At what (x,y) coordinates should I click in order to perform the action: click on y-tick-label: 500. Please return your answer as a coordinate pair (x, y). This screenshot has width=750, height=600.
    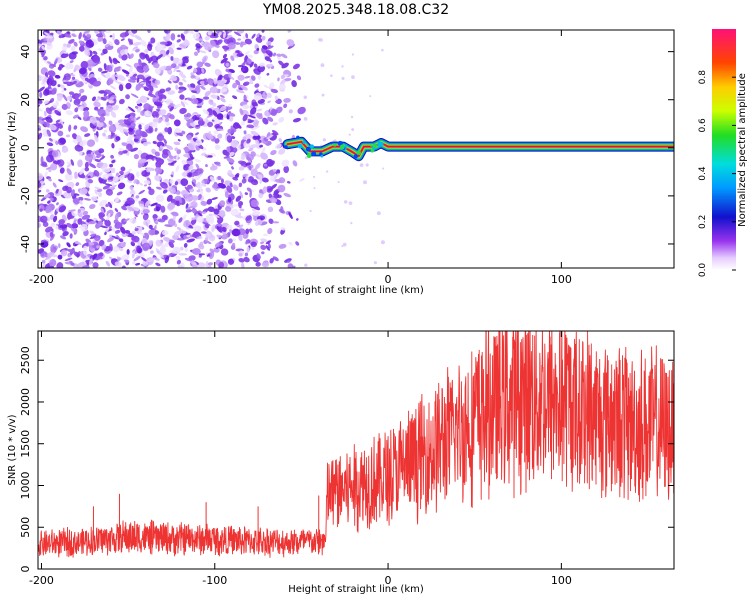
    Looking at the image, I should click on (25, 527).